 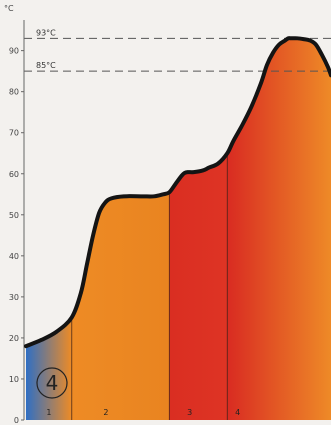 I want to click on y-unit-label: °C, so click(x=9, y=8).